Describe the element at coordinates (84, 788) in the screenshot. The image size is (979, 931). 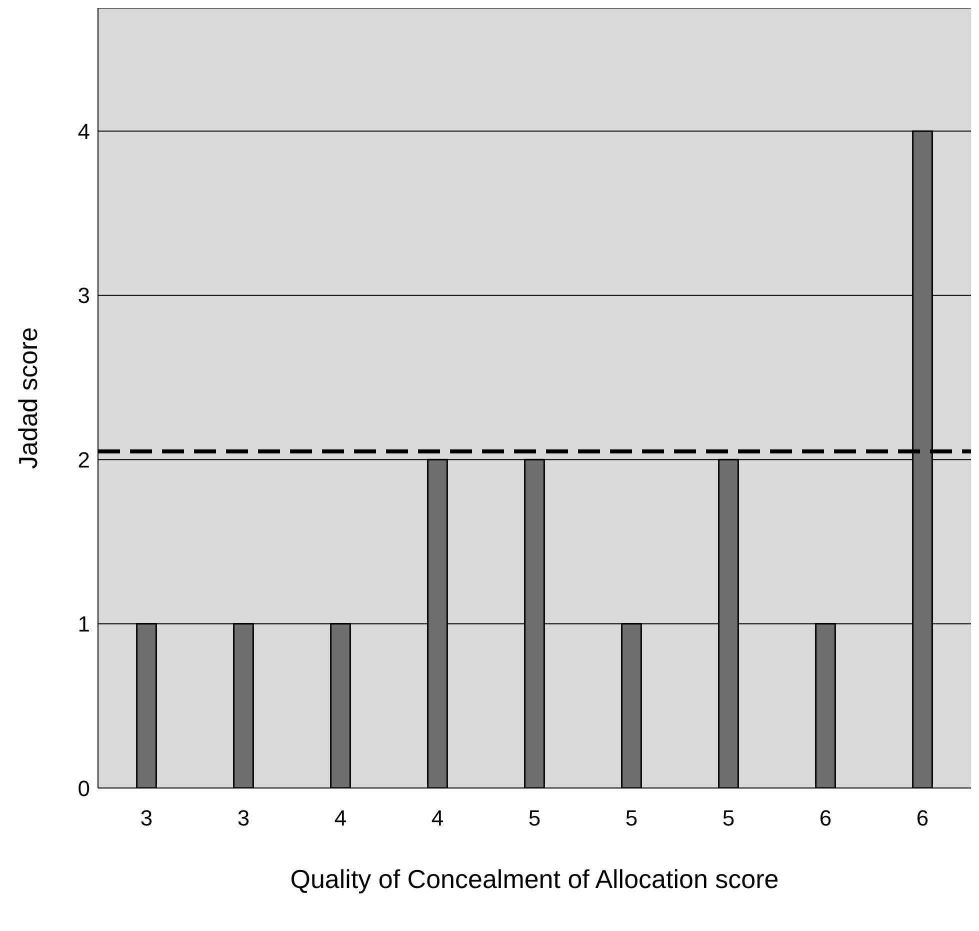
I see `y-tick-label: 0` at that location.